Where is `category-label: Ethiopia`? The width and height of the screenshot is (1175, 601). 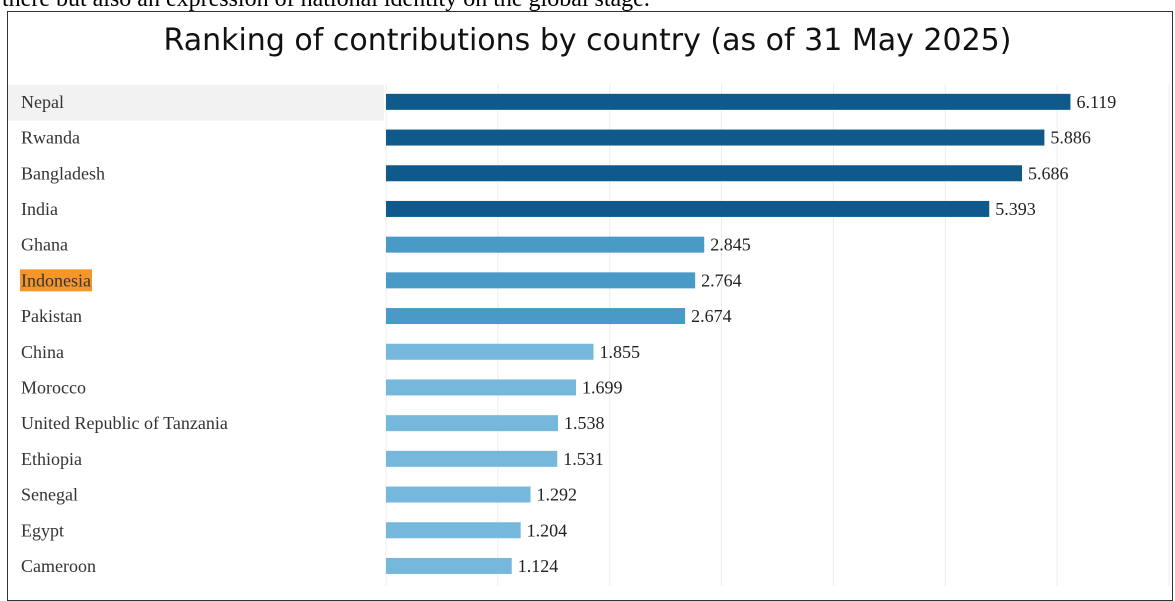
category-label: Ethiopia is located at coordinates (51, 459).